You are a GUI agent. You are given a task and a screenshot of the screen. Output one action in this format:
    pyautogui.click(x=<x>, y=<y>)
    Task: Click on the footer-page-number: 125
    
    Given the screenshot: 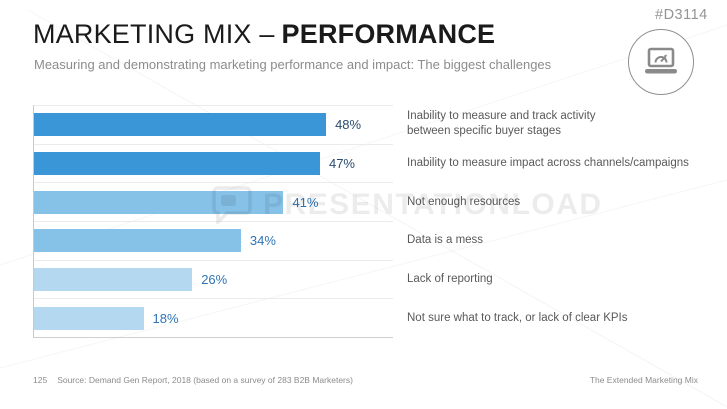 What is the action you would take?
    pyautogui.click(x=40, y=380)
    